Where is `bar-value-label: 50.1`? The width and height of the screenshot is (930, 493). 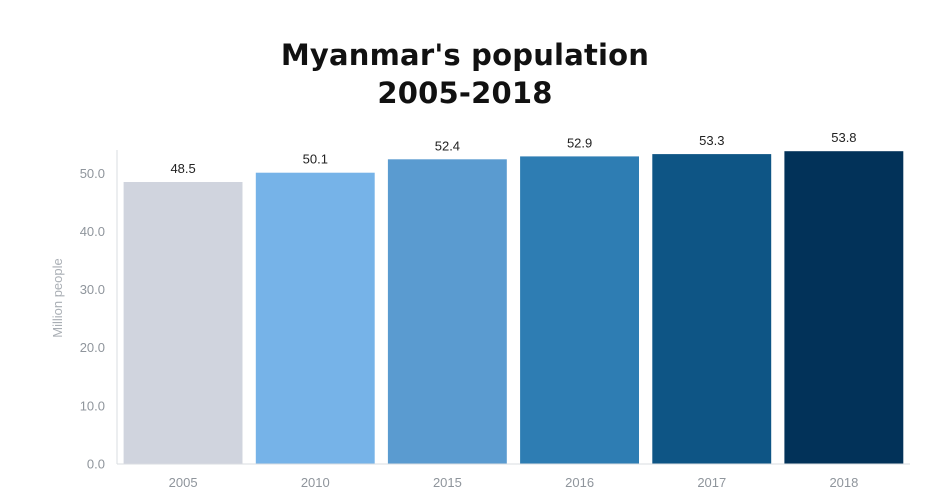
bar-value-label: 50.1 is located at coordinates (315, 159).